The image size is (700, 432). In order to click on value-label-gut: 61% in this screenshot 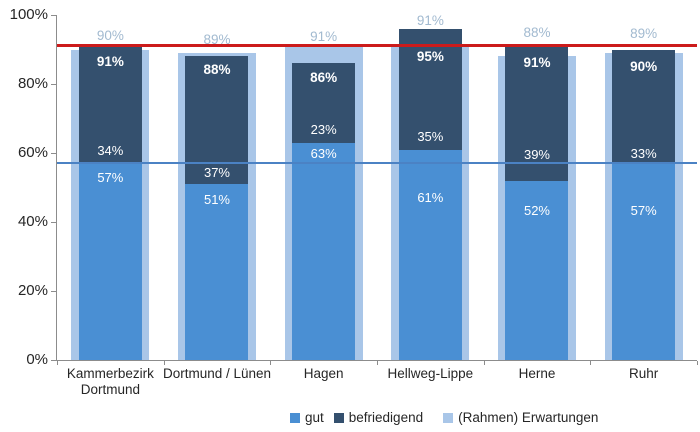, I will do `click(430, 197)`.